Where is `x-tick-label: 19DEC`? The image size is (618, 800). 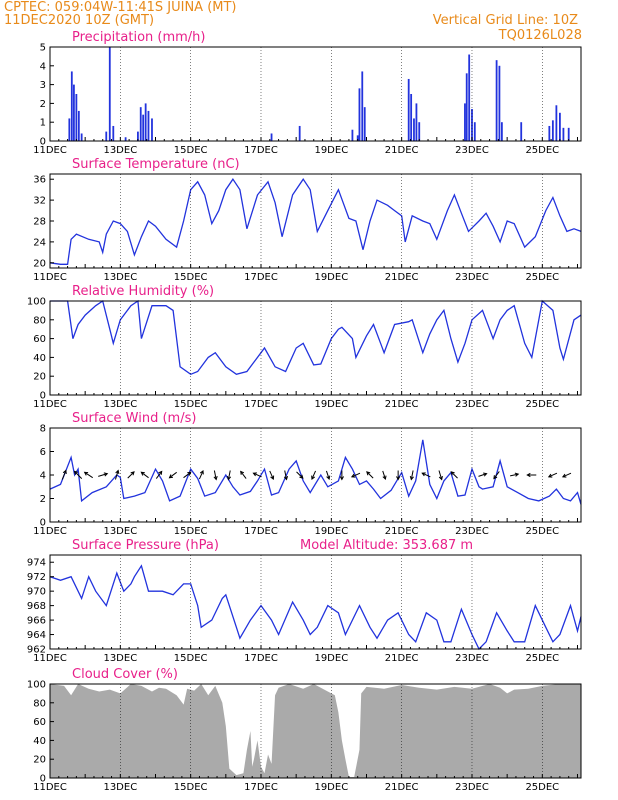 x-tick-label: 19DEC is located at coordinates (331, 787).